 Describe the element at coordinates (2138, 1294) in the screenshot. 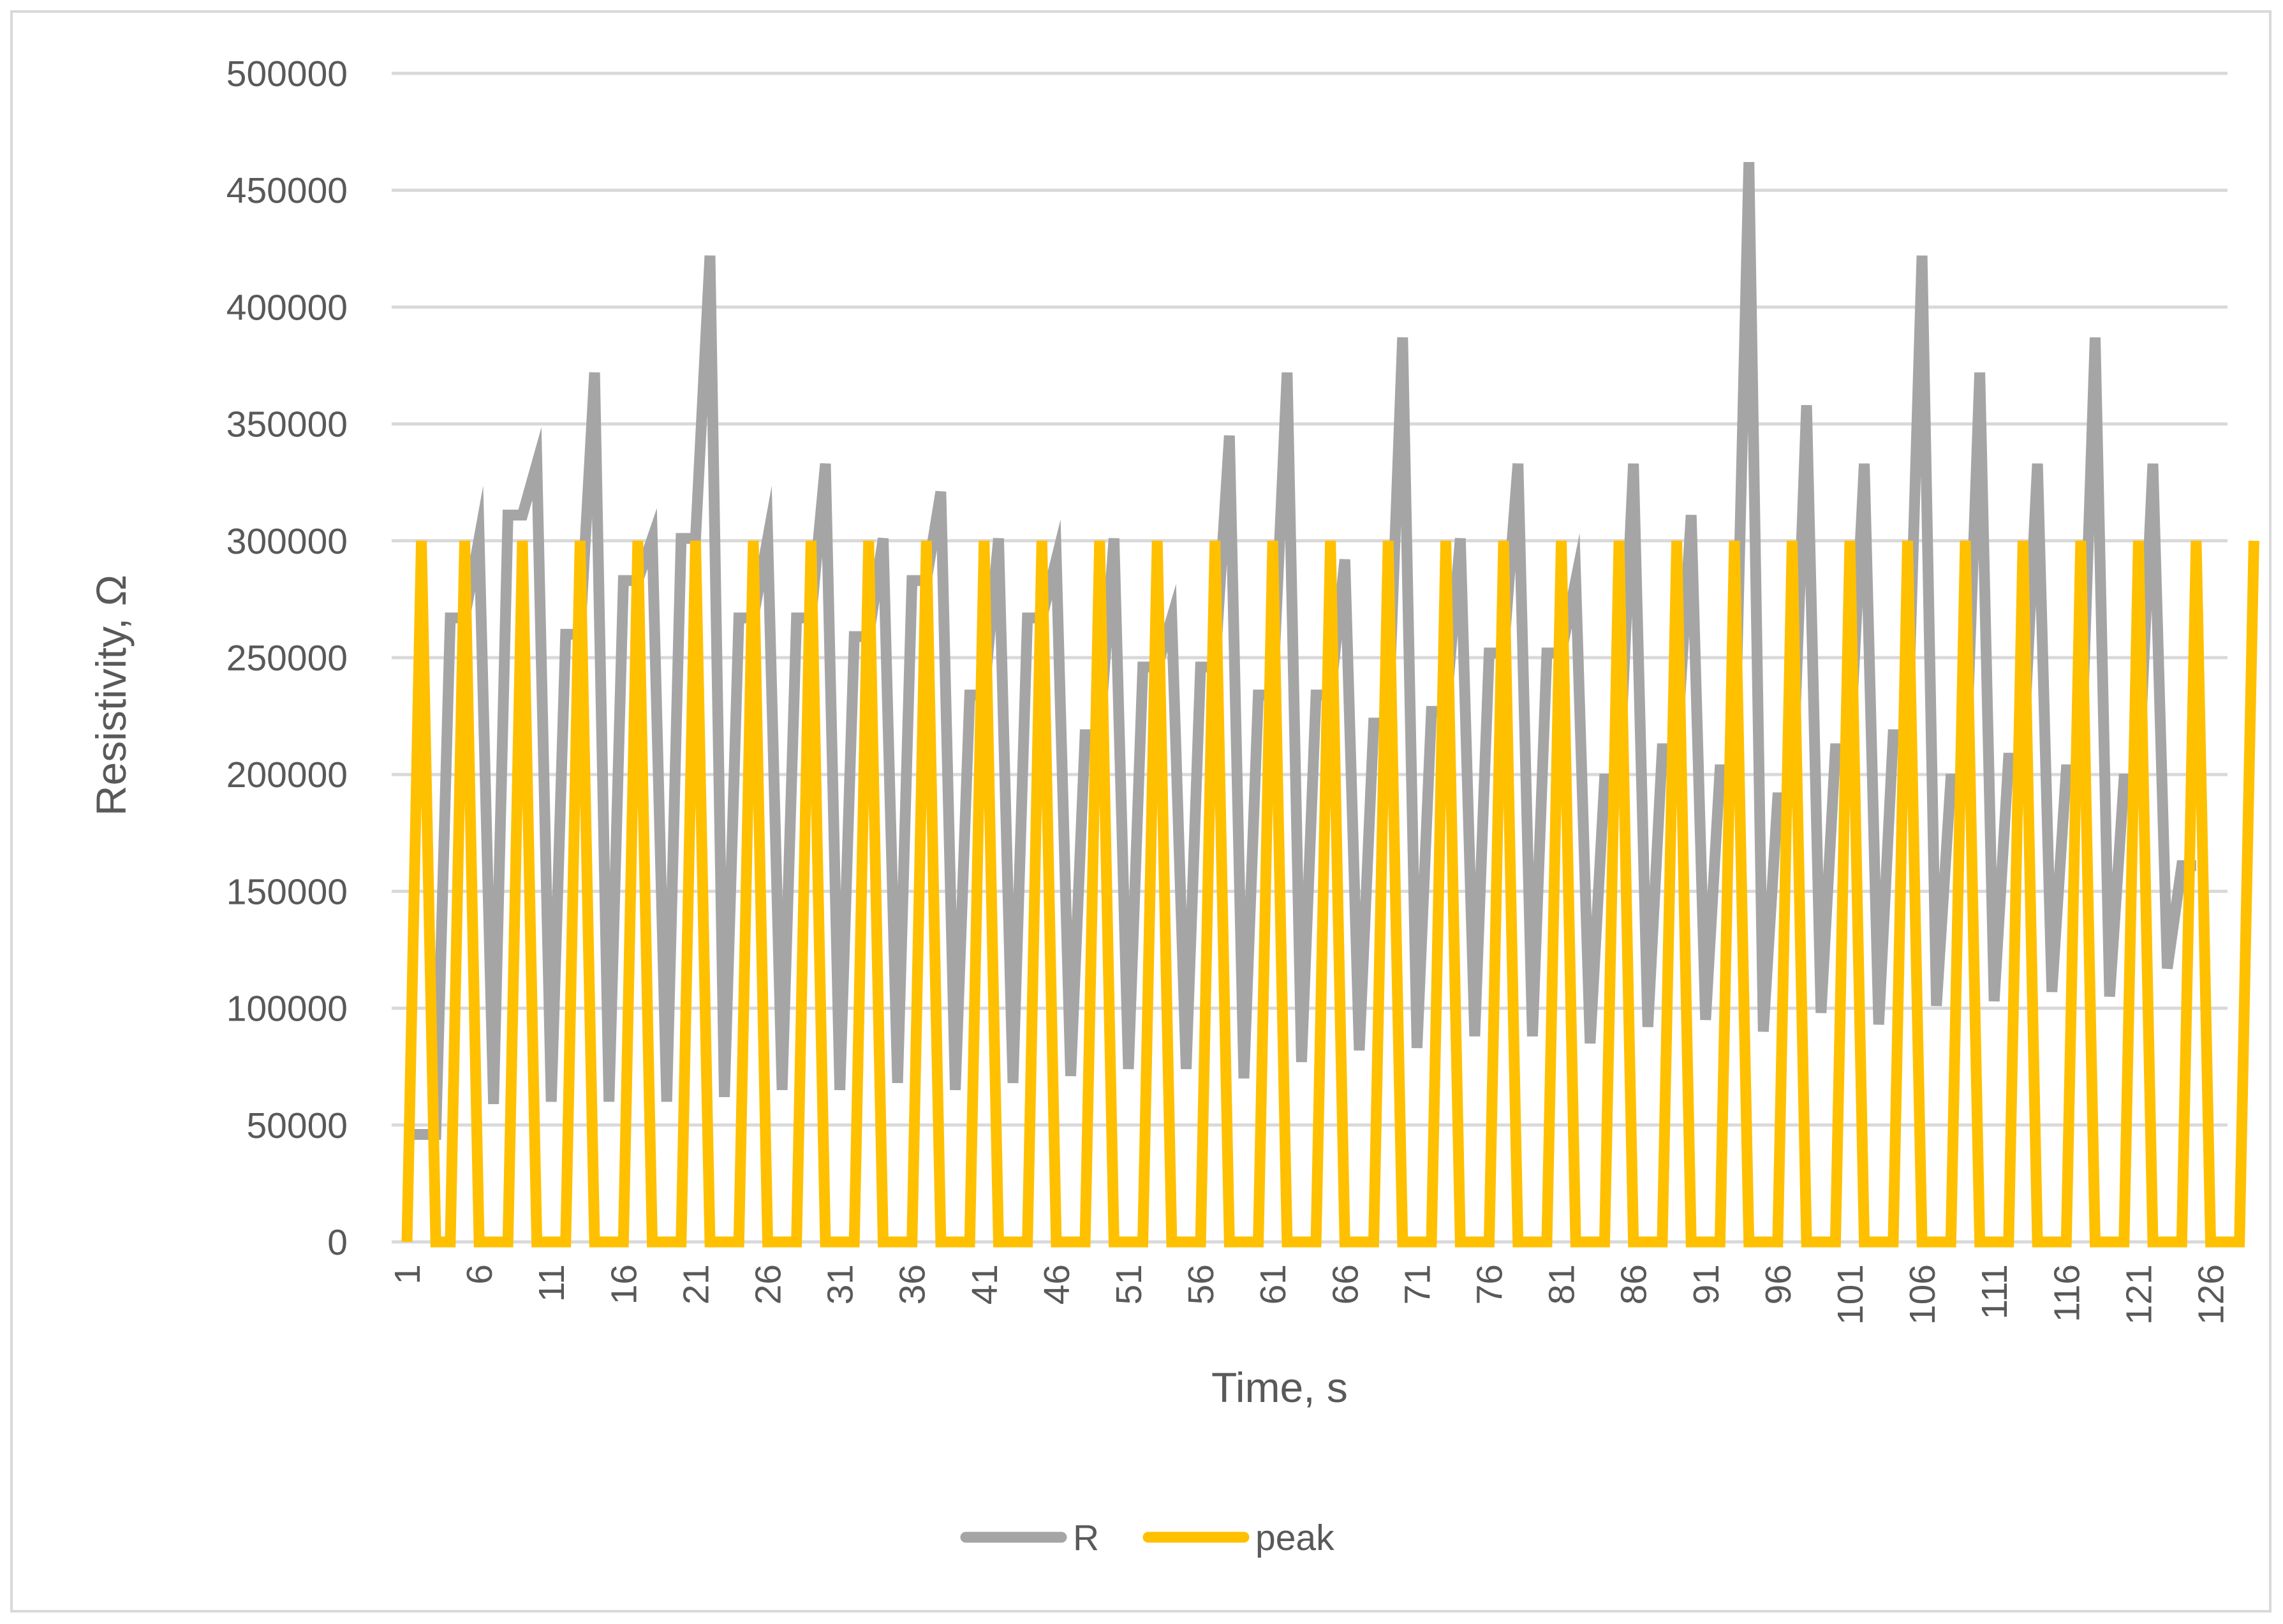

I see `x-tick-label: 121` at that location.